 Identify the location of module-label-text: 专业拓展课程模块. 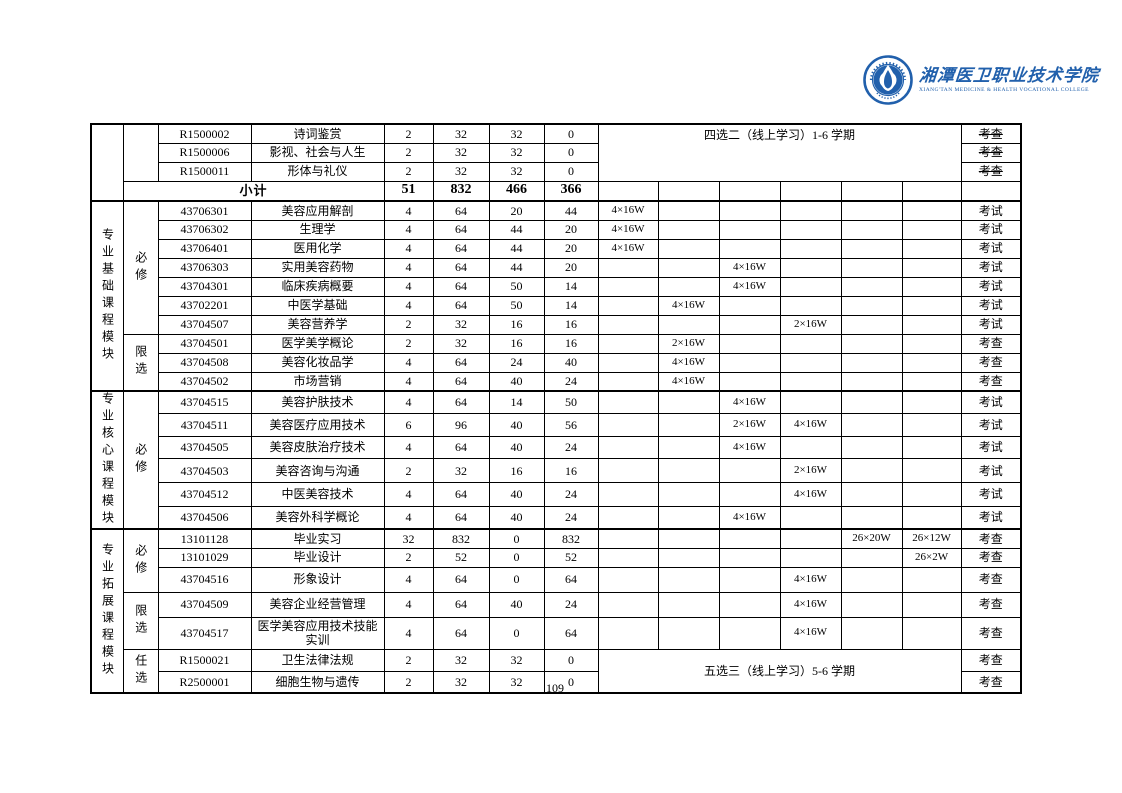
(107, 611).